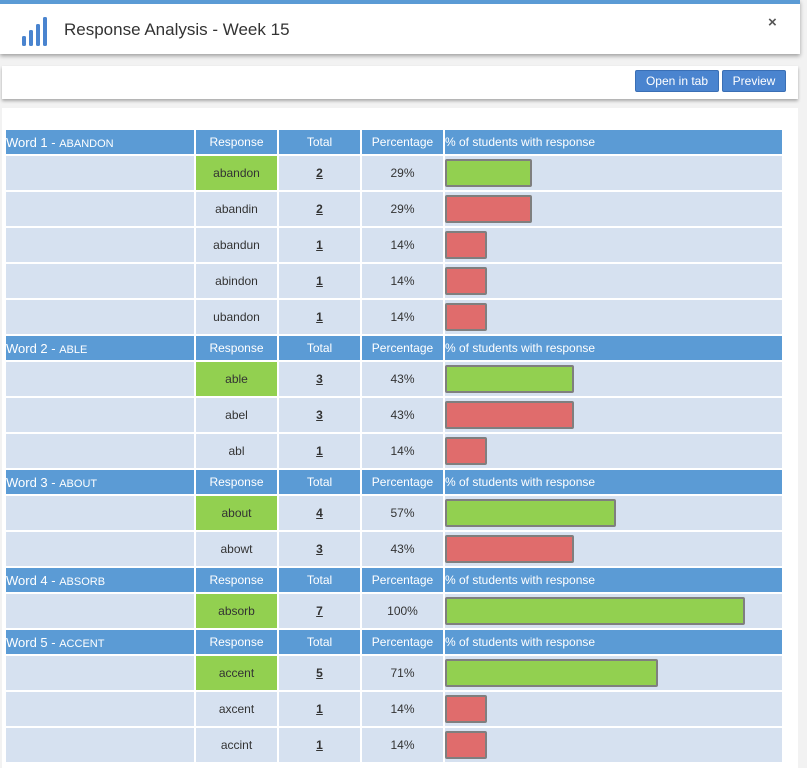 Image resolution: width=807 pixels, height=768 pixels. Describe the element at coordinates (73, 349) in the screenshot. I see `word-name: ABLE` at that location.